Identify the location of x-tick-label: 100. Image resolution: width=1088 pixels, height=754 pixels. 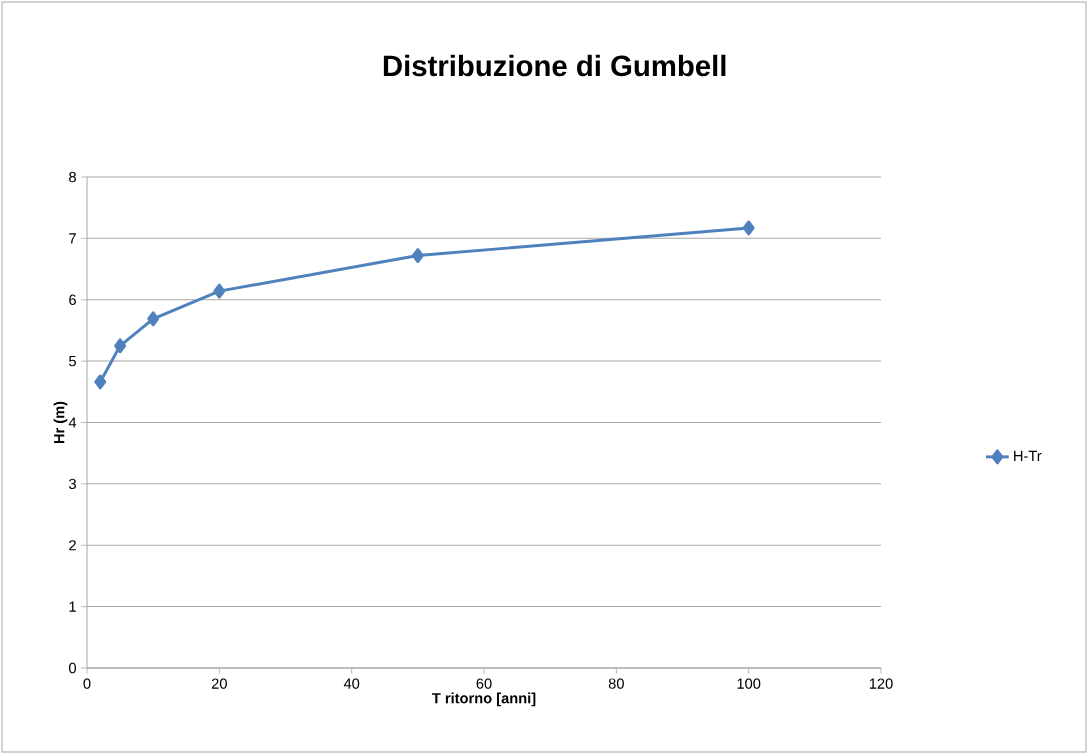
(749, 683).